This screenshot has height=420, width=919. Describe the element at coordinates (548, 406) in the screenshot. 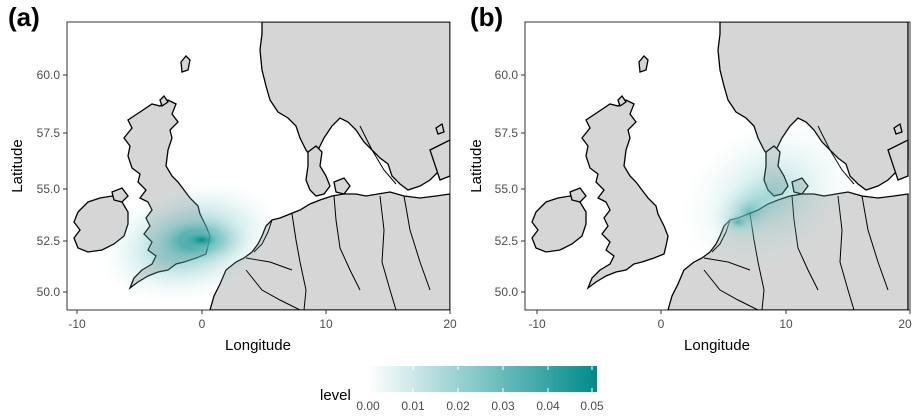

I see `legend-tick-4: 0.04` at that location.